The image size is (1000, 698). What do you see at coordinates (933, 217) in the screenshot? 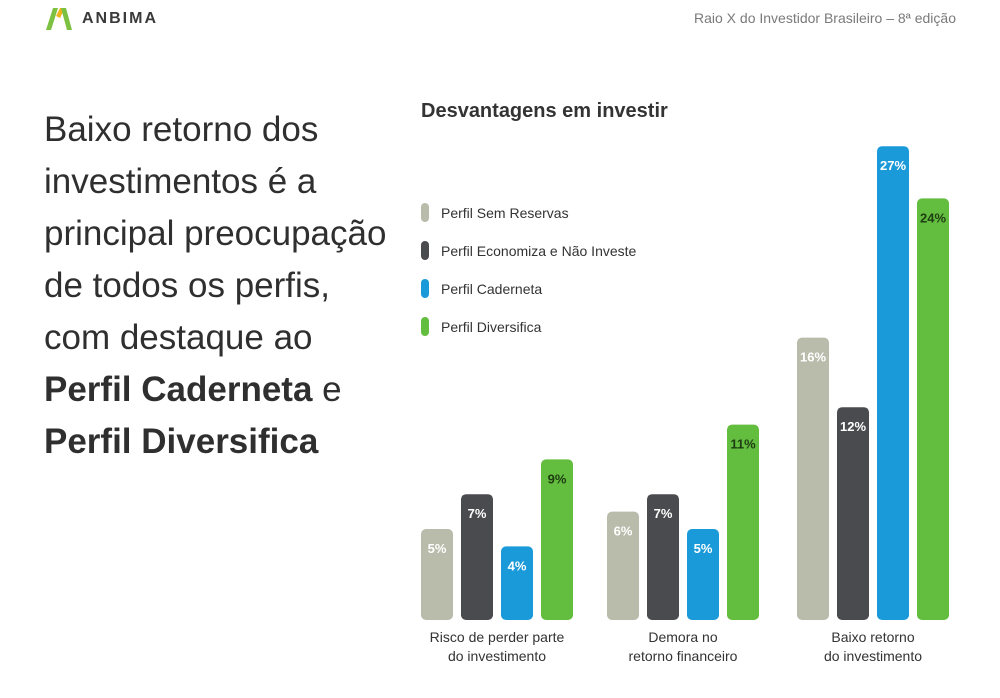
I see `data-label: 24%` at bounding box center [933, 217].